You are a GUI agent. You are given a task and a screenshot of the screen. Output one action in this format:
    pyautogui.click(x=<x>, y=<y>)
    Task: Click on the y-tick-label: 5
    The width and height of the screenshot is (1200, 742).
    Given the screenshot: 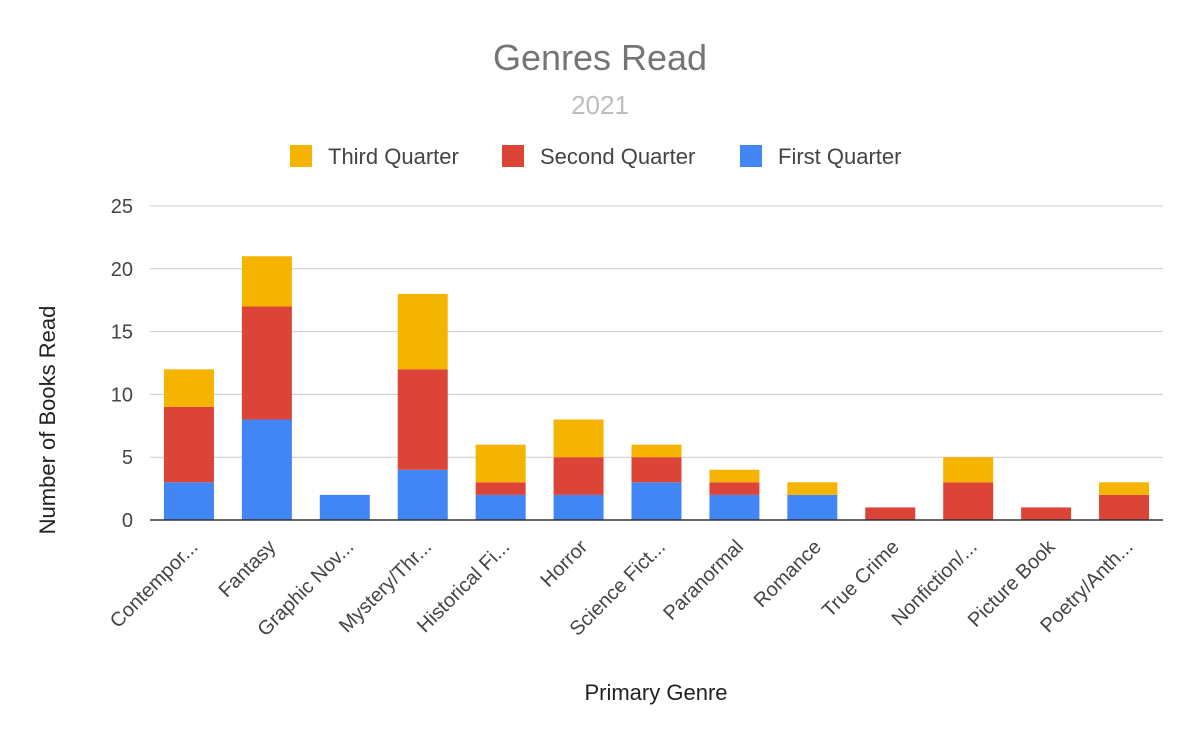 What is the action you would take?
    pyautogui.click(x=127, y=458)
    